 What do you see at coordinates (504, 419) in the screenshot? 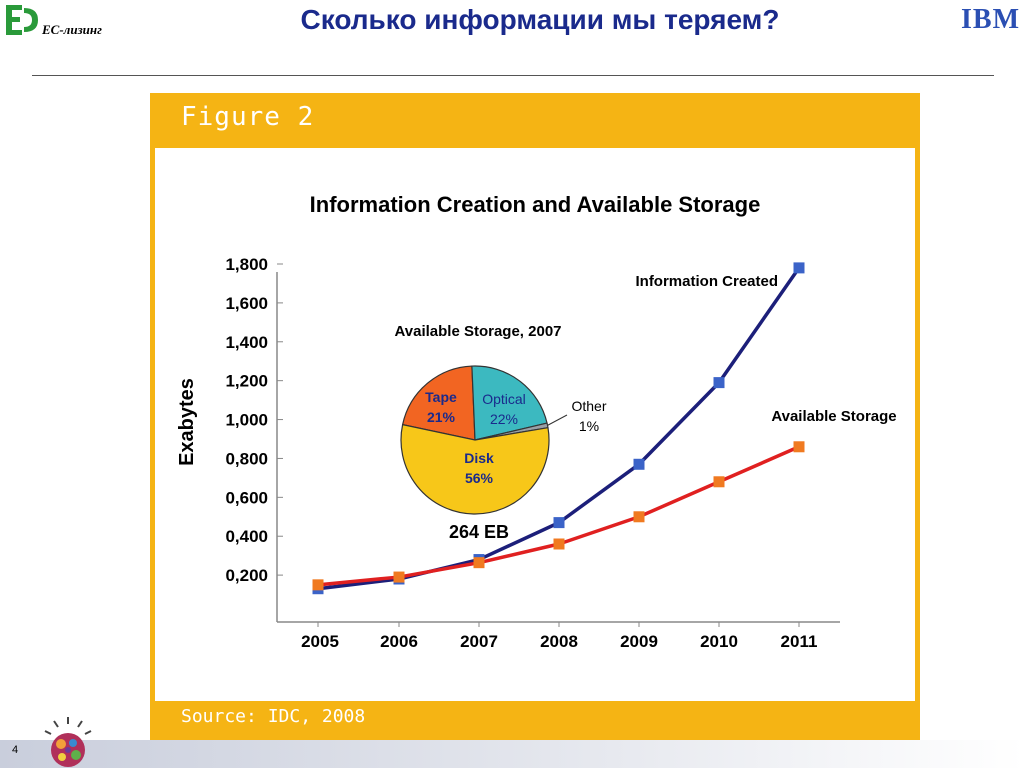
I see `pie-slice-value: 22%` at bounding box center [504, 419].